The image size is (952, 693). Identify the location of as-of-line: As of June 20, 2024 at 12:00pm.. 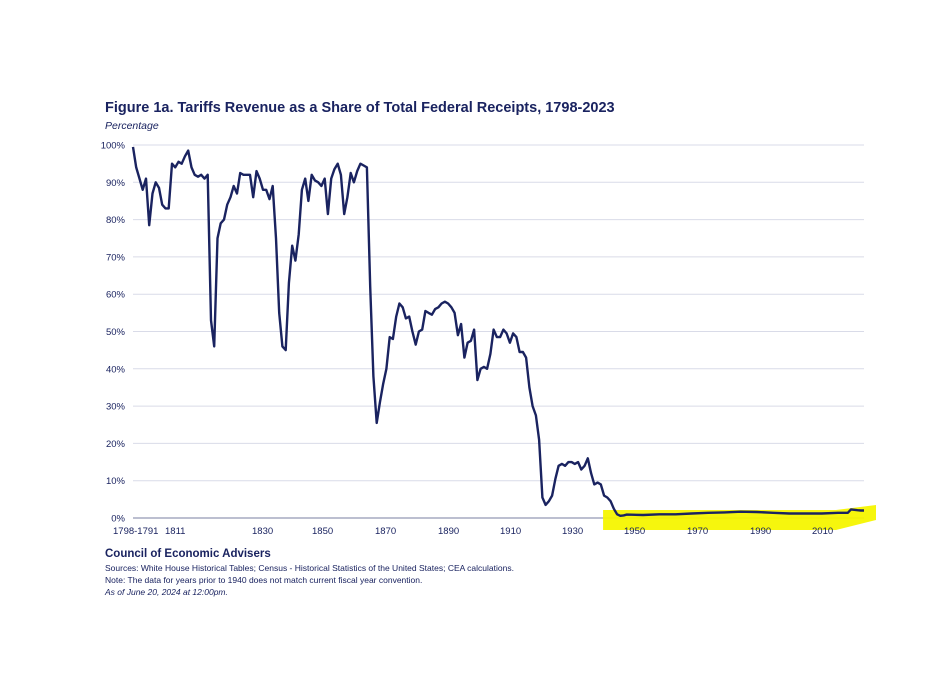
(166, 592).